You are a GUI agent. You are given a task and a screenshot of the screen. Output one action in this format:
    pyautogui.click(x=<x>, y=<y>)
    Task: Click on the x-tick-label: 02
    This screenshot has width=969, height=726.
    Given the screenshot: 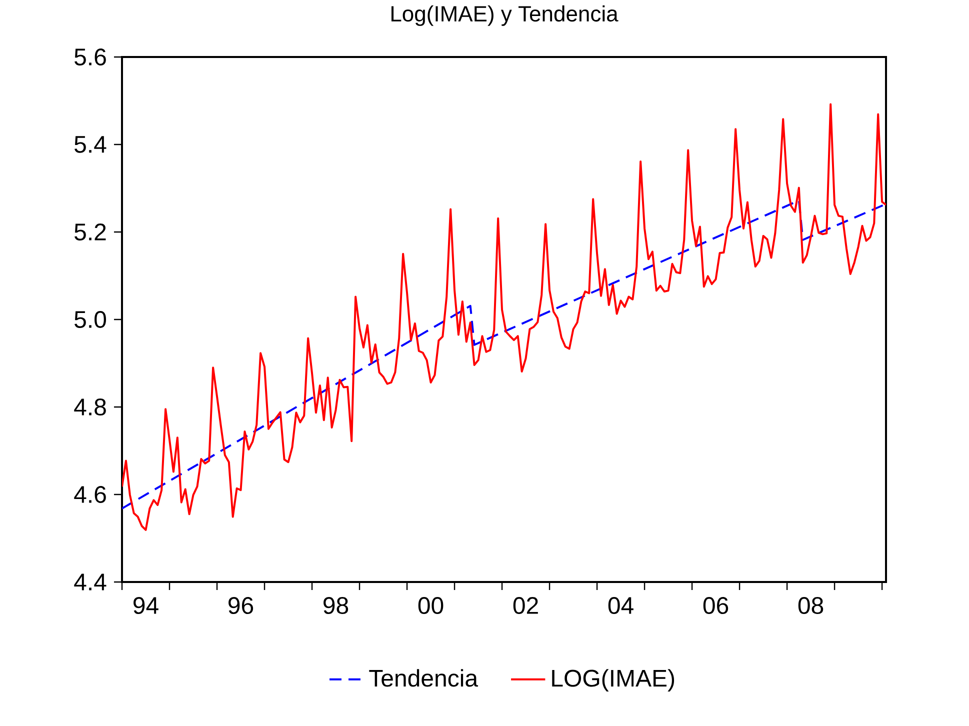 What is the action you would take?
    pyautogui.click(x=525, y=605)
    